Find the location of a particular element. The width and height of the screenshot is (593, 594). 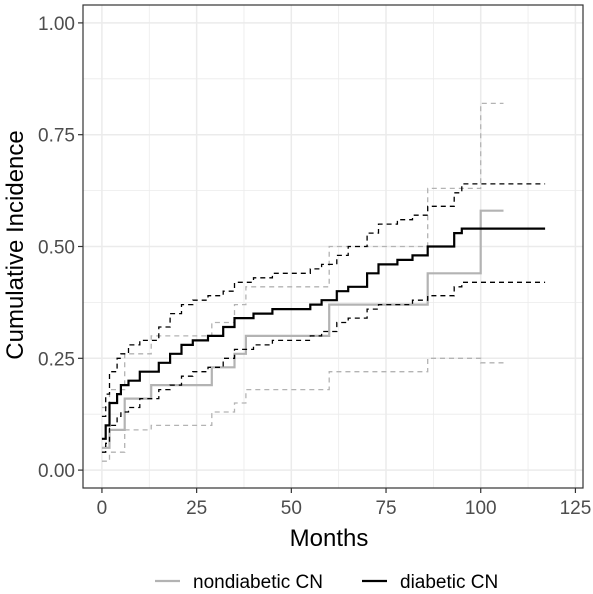

x-tick-label: 0 is located at coordinates (102, 508).